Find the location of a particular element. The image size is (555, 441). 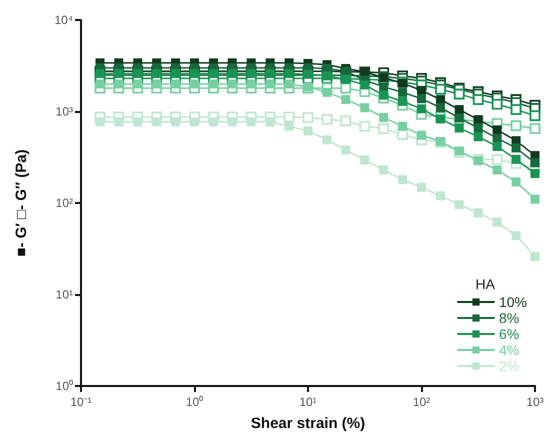

y-tick-label: 10⁰ is located at coordinates (64, 386).